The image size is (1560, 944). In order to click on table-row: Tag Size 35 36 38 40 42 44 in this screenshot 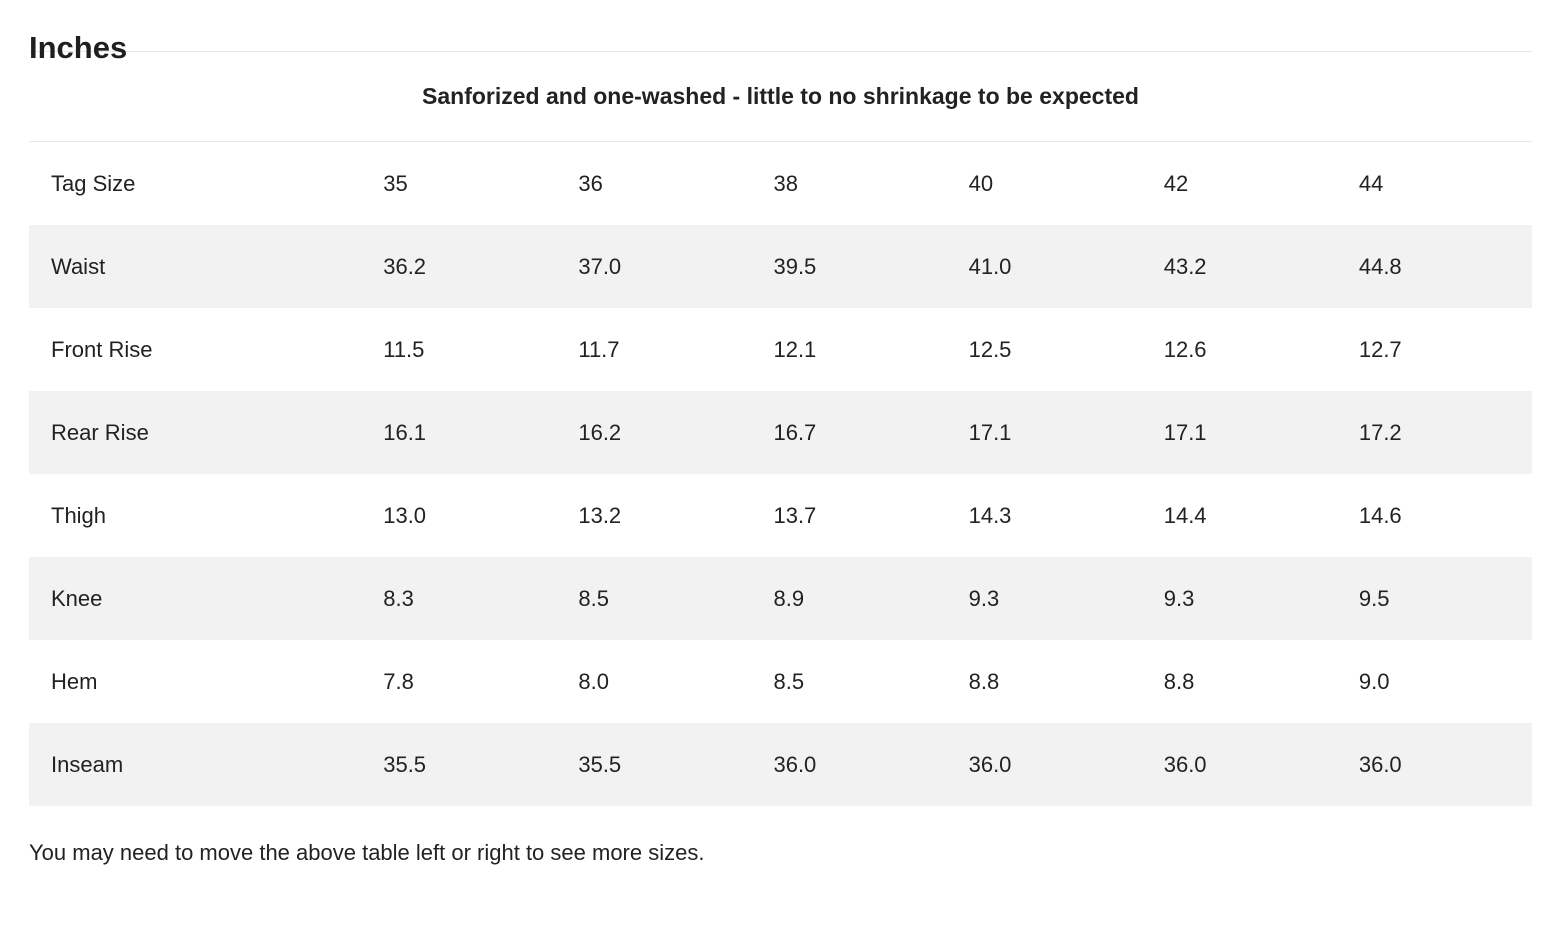, I will do `click(780, 183)`.